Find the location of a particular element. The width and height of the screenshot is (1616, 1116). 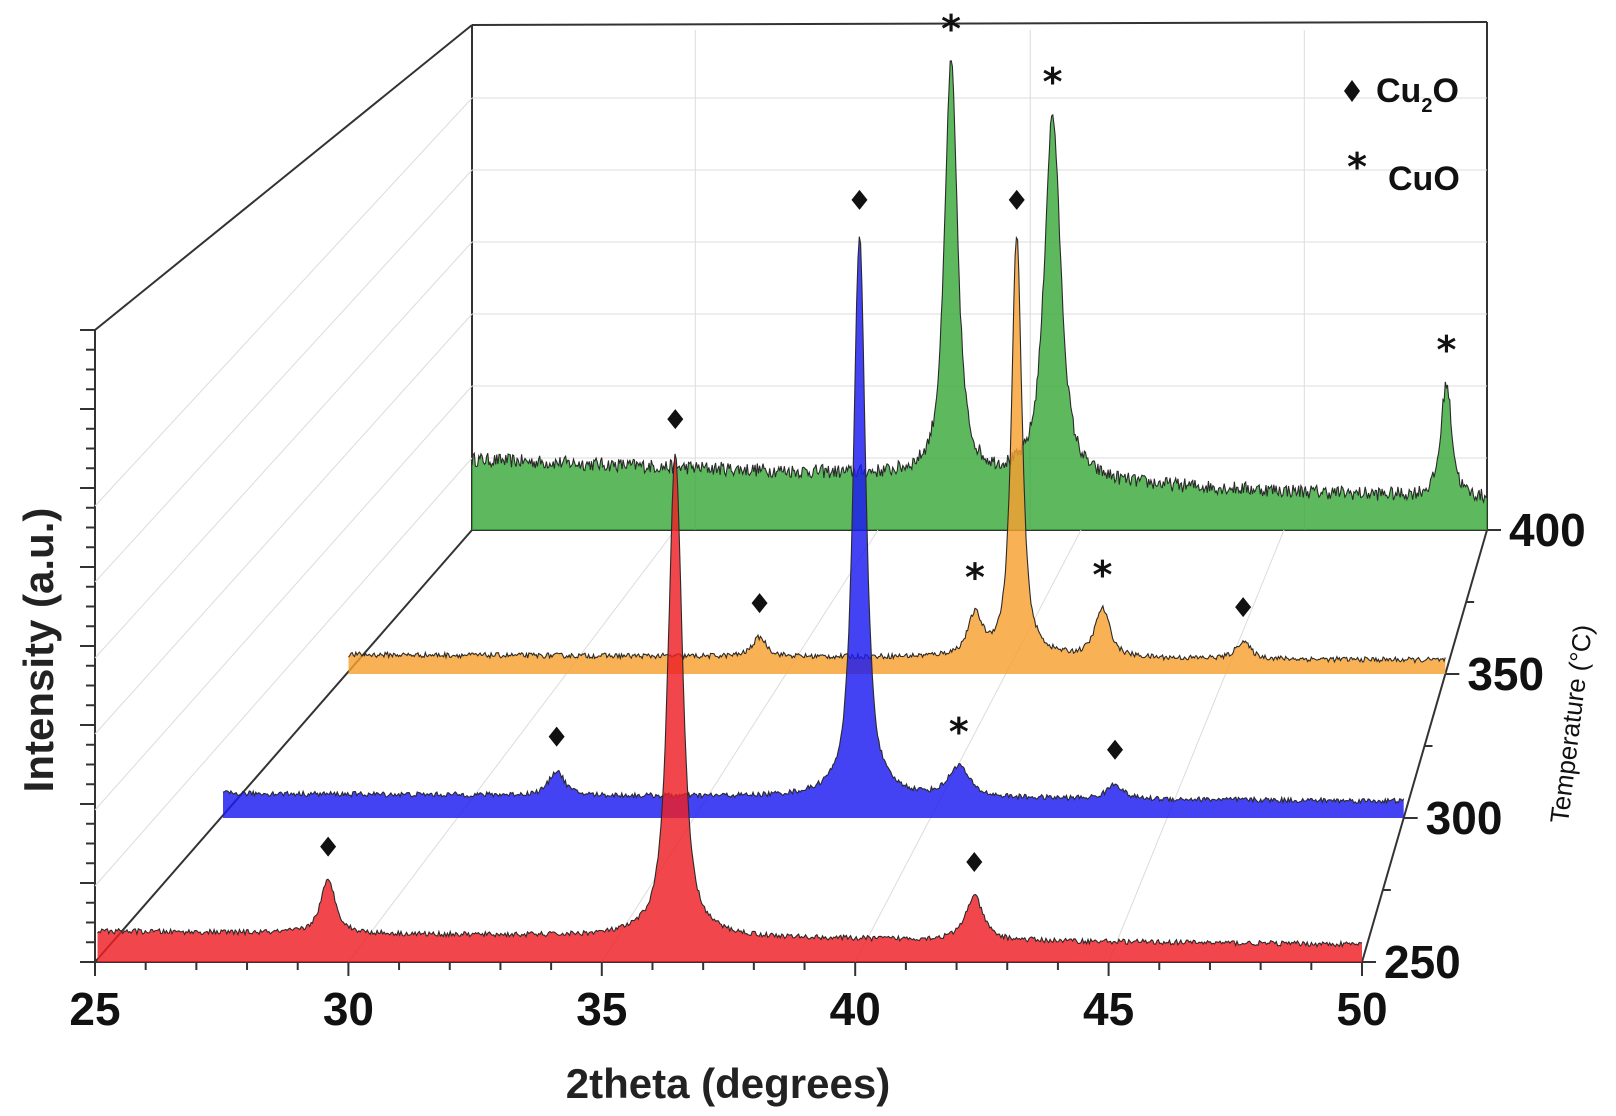

frame-back-left is located at coordinates (283, 177).